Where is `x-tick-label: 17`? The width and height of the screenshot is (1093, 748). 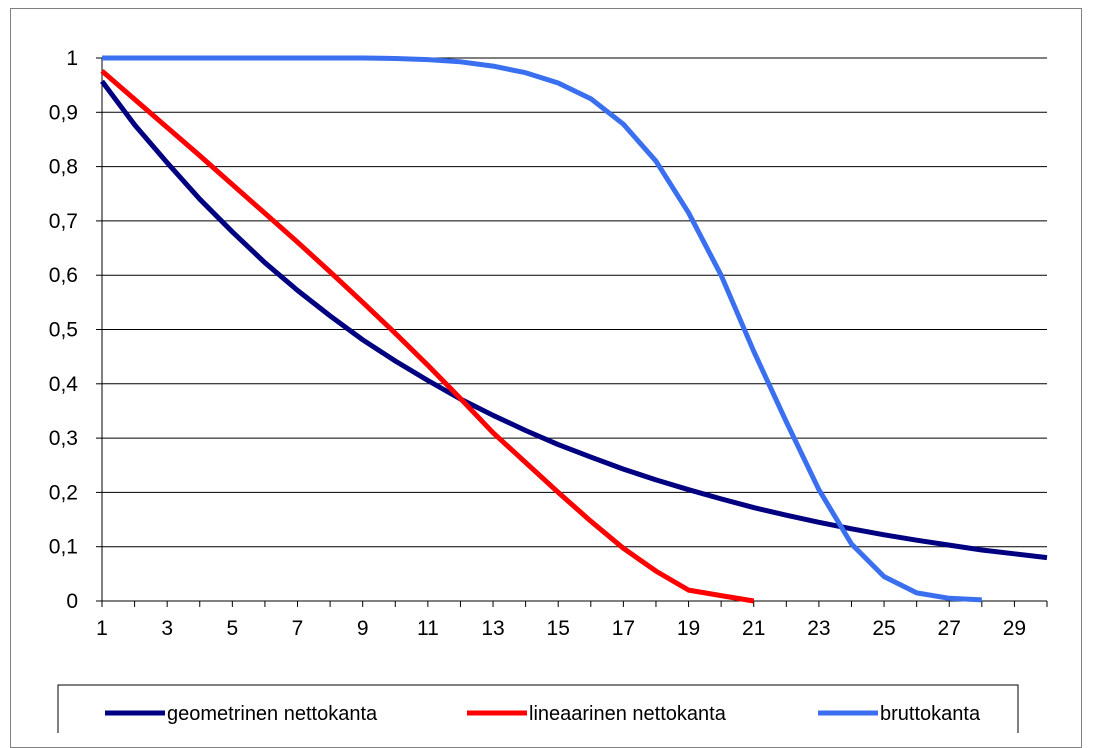 x-tick-label: 17 is located at coordinates (623, 628).